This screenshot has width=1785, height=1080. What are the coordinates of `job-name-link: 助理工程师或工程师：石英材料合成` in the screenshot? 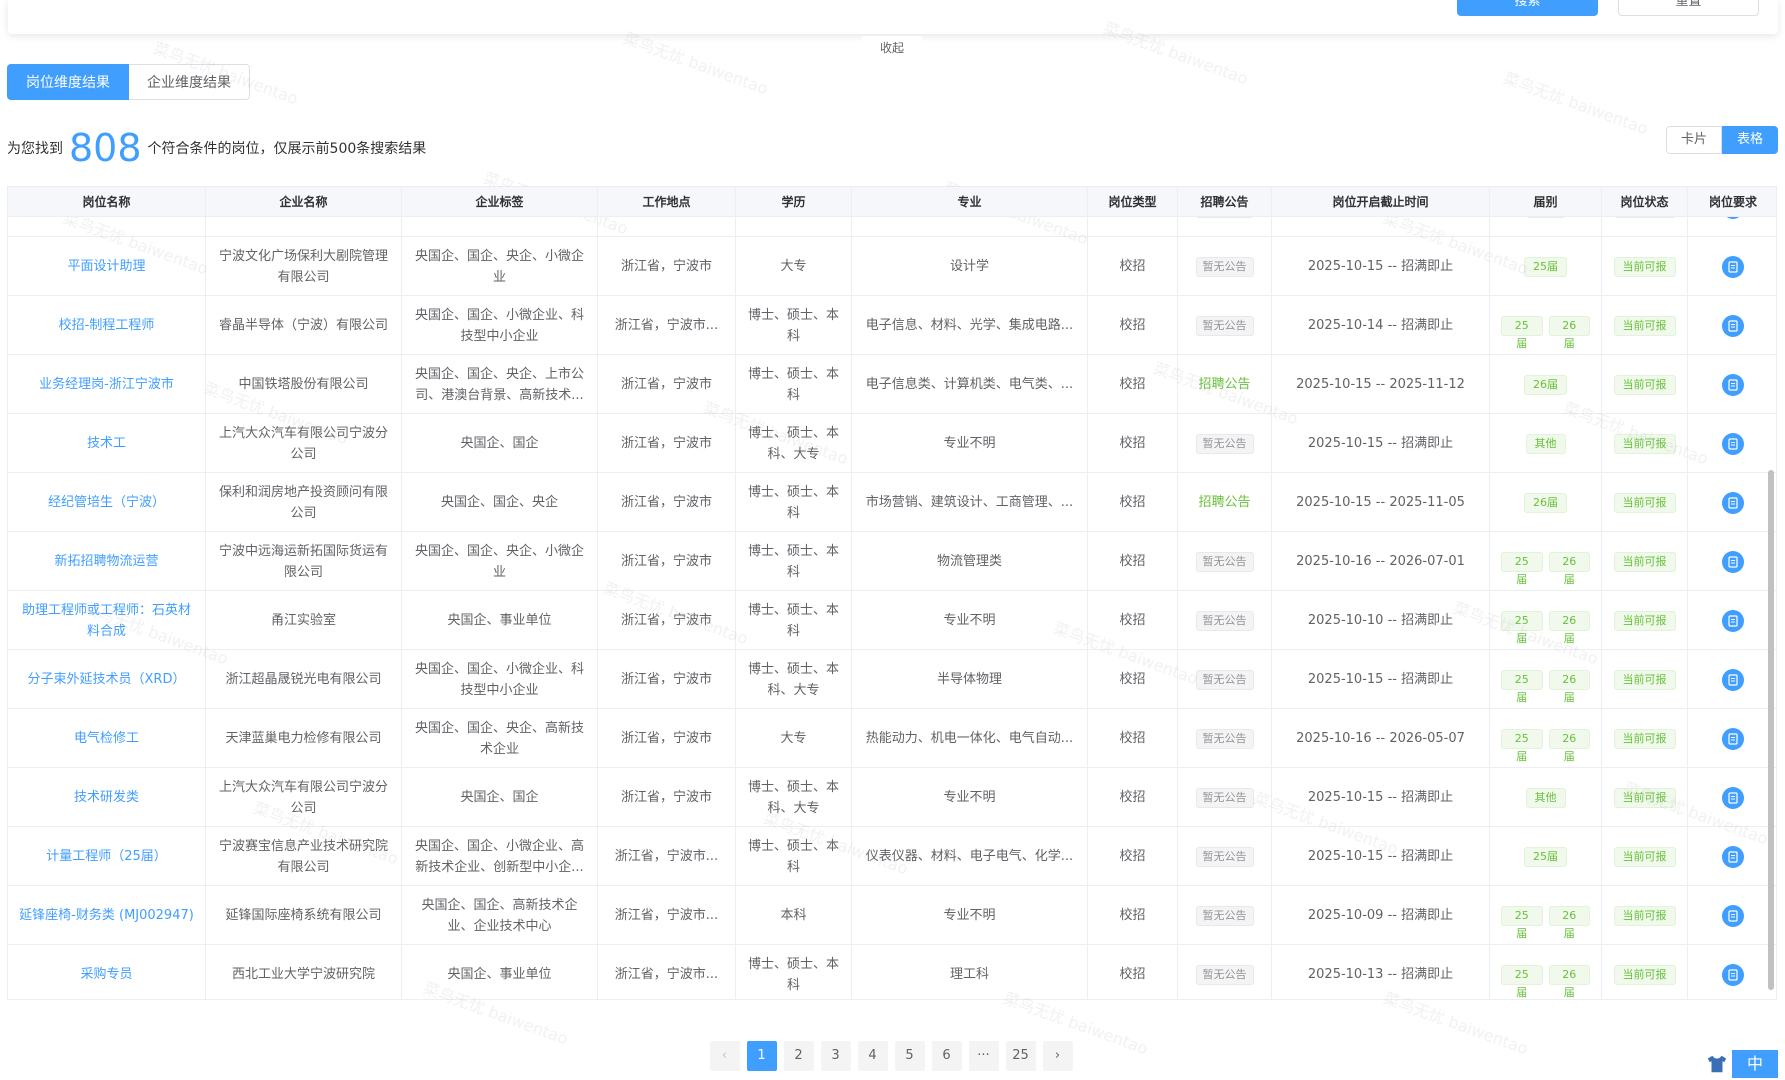 It's located at (106, 620).